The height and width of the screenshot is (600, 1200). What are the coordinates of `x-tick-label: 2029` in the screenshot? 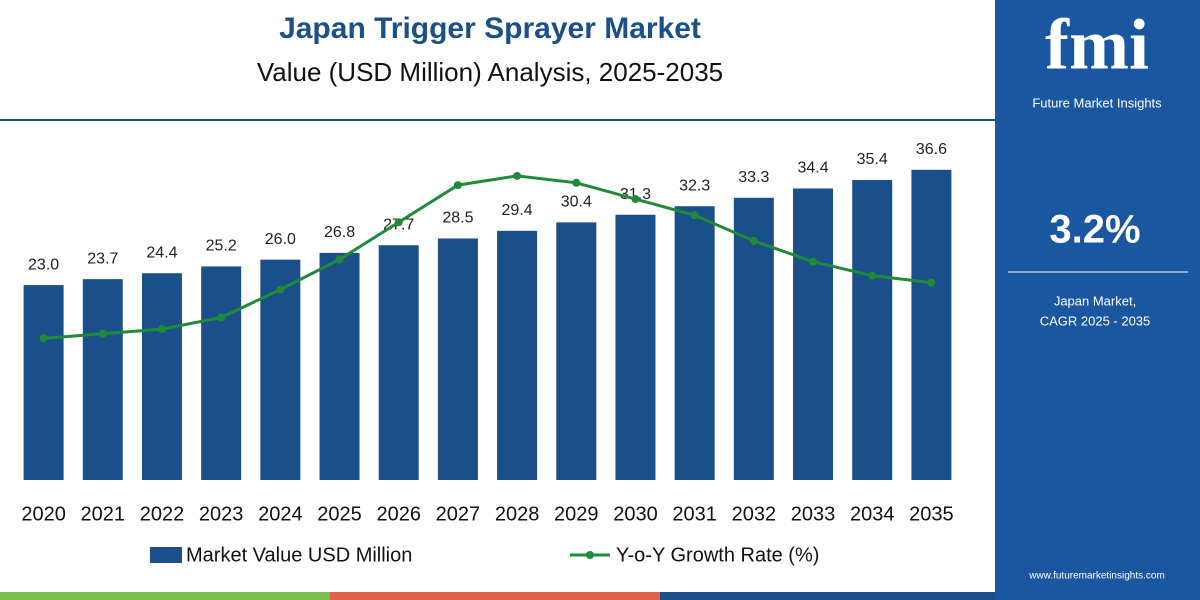 It's located at (576, 514).